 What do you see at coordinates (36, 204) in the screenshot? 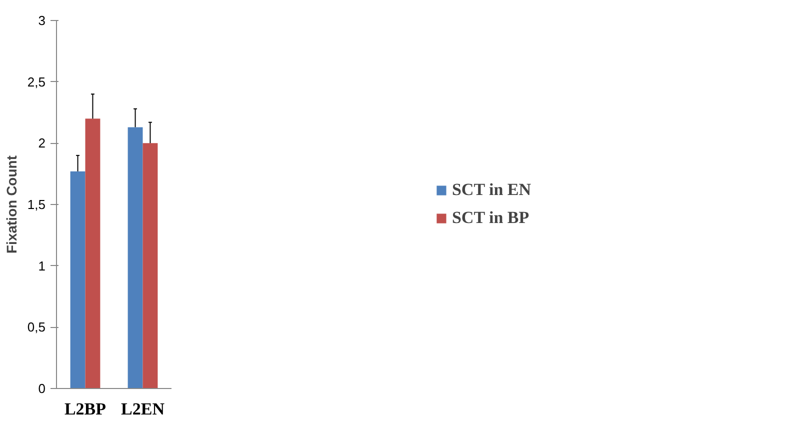
I see `y-tick-label: 1,5` at bounding box center [36, 204].